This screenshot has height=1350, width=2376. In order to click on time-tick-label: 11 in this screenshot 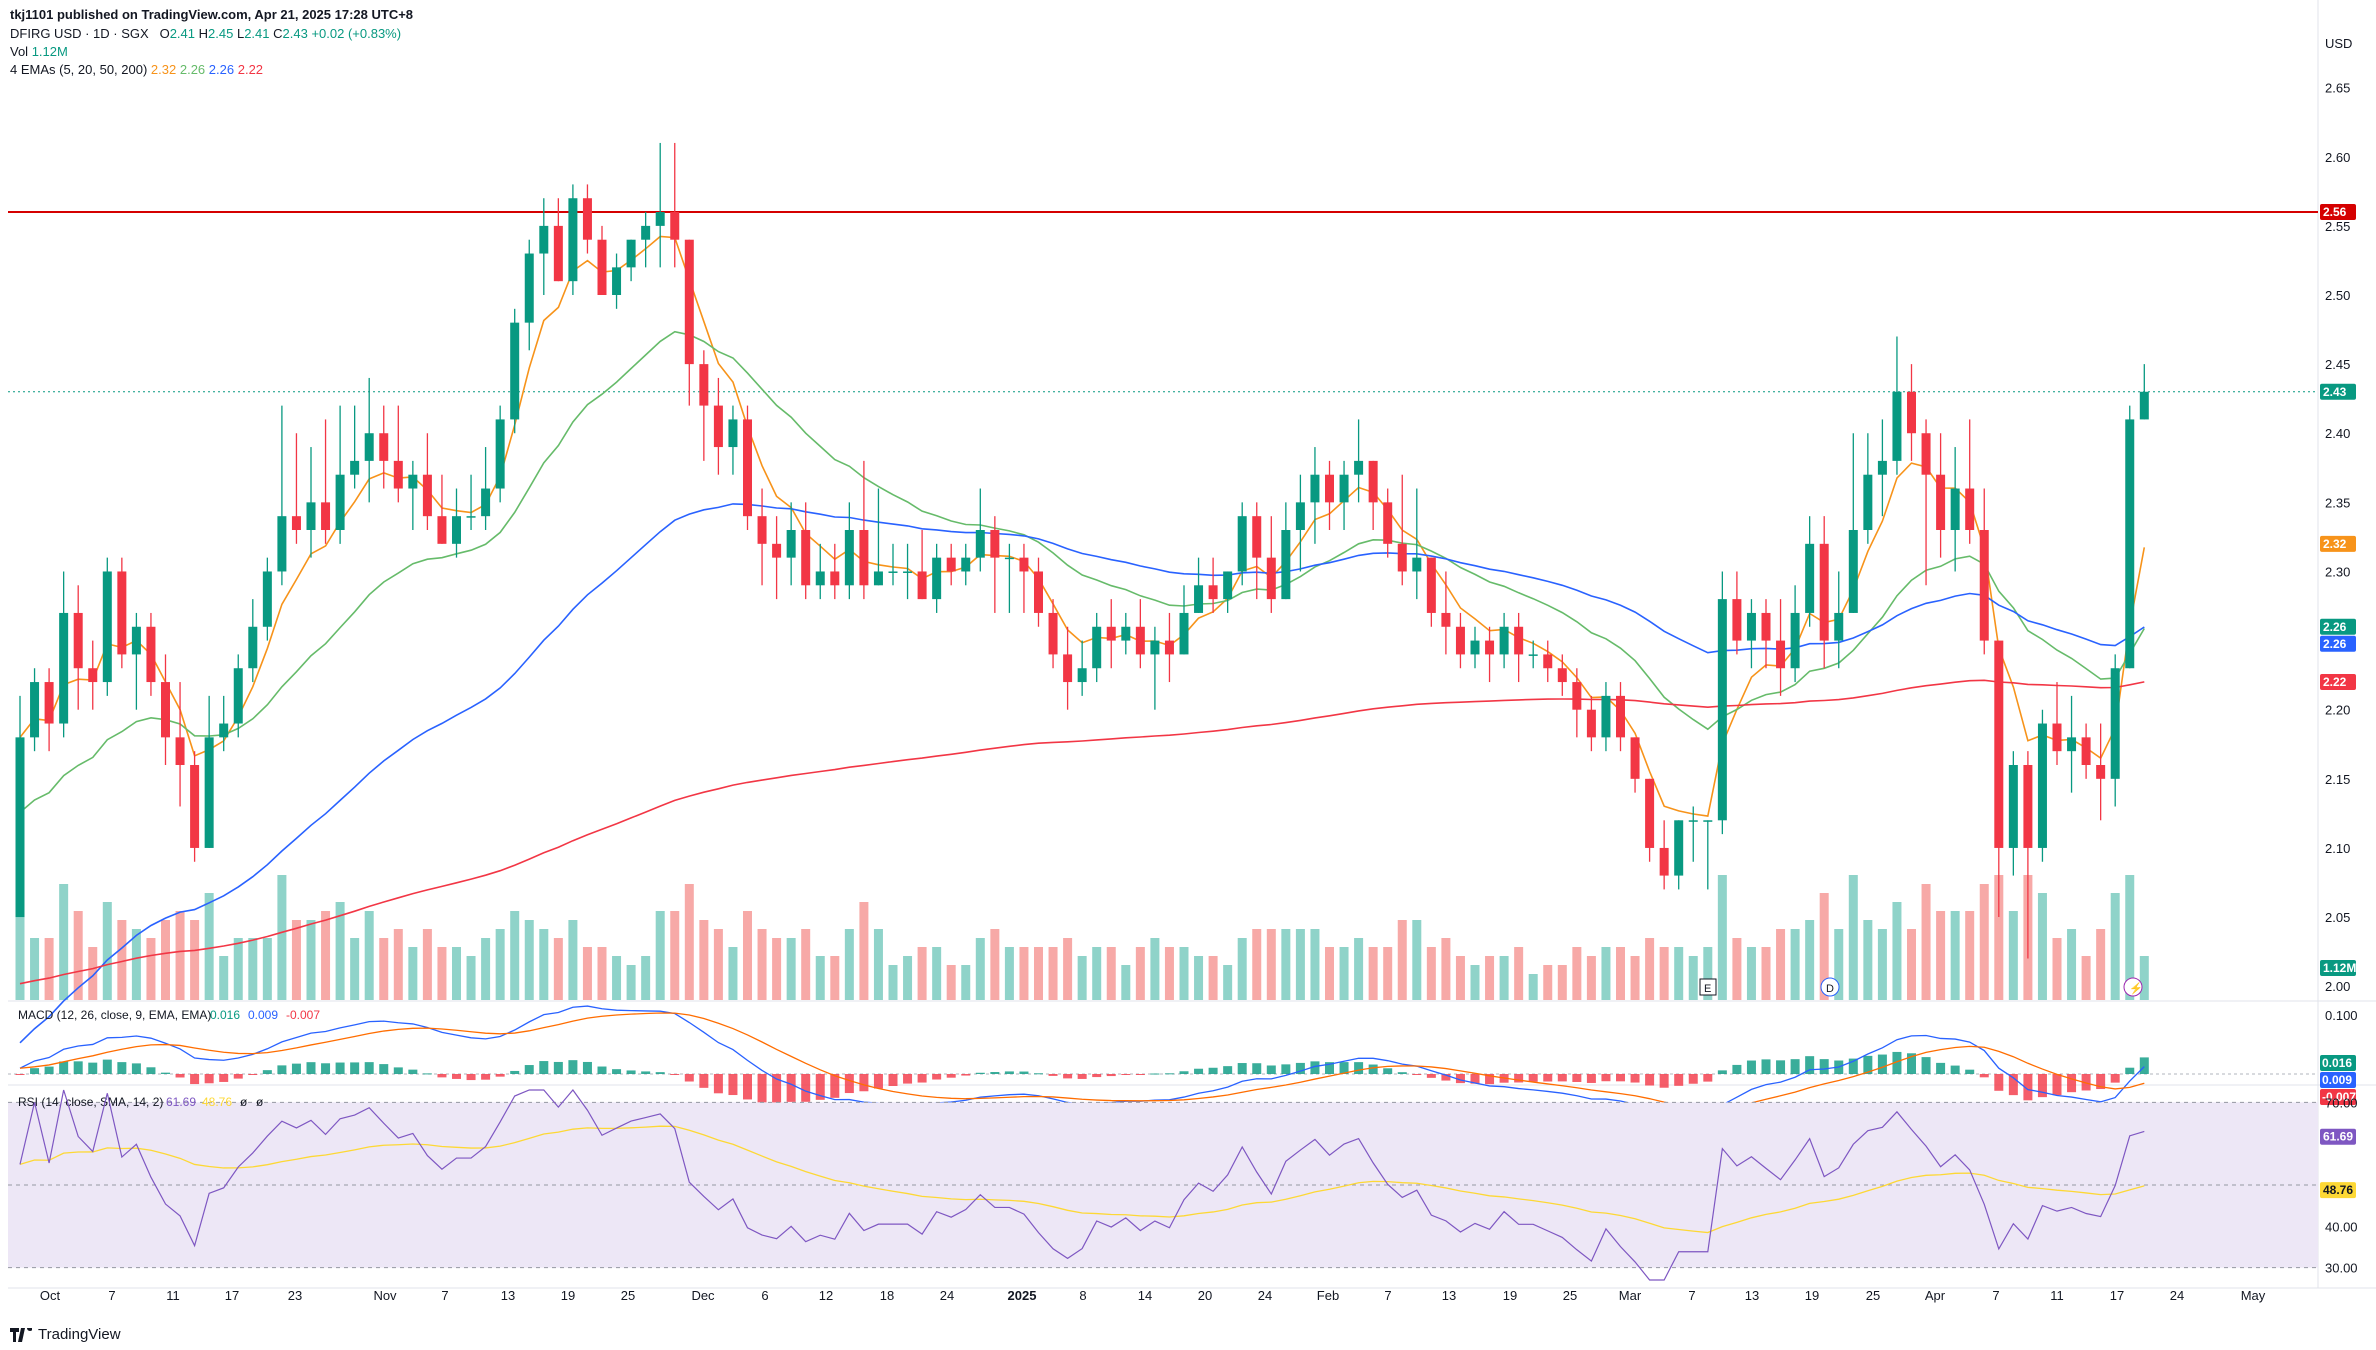, I will do `click(173, 1295)`.